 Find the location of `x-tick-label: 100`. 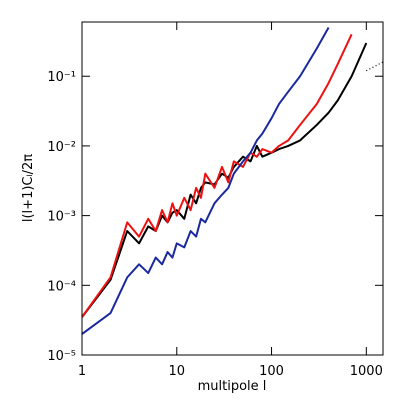

x-tick-label: 100 is located at coordinates (271, 371).